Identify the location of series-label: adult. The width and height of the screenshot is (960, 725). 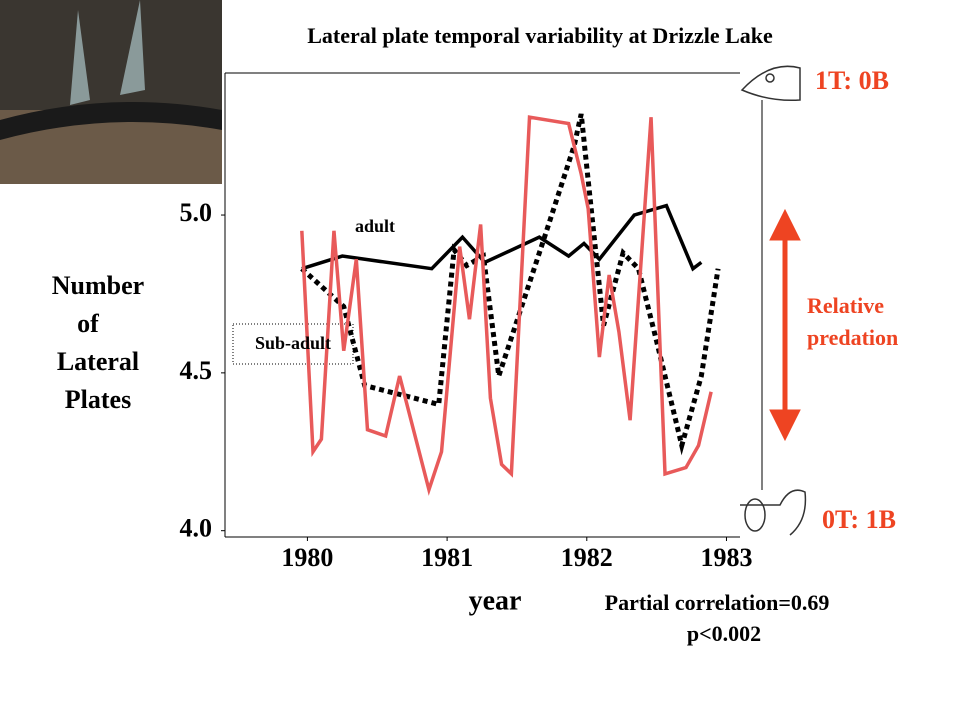
(375, 226).